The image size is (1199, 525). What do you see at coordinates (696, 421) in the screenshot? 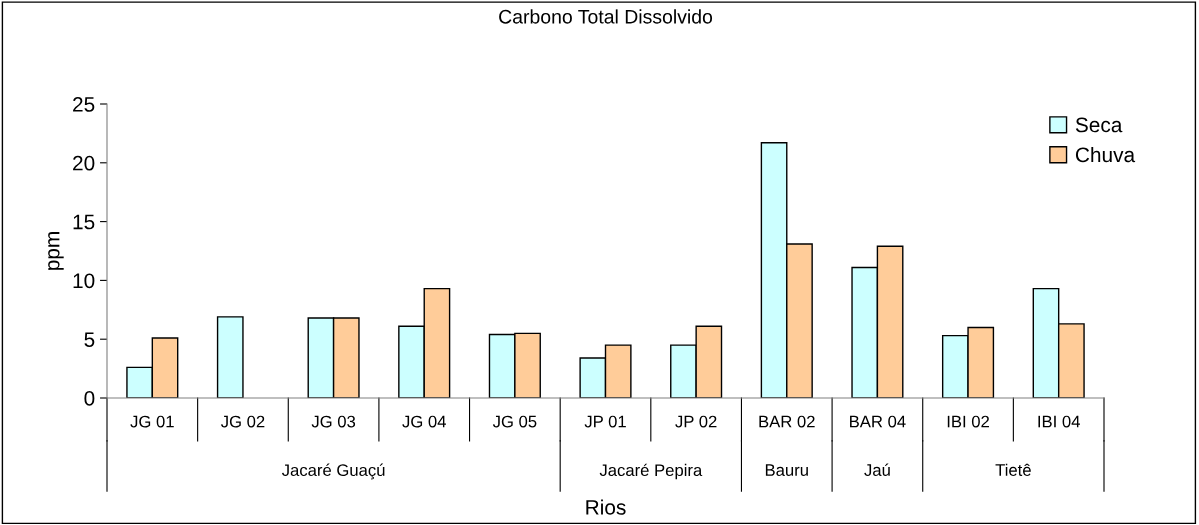
I see `x-tick-label: JP 02` at bounding box center [696, 421].